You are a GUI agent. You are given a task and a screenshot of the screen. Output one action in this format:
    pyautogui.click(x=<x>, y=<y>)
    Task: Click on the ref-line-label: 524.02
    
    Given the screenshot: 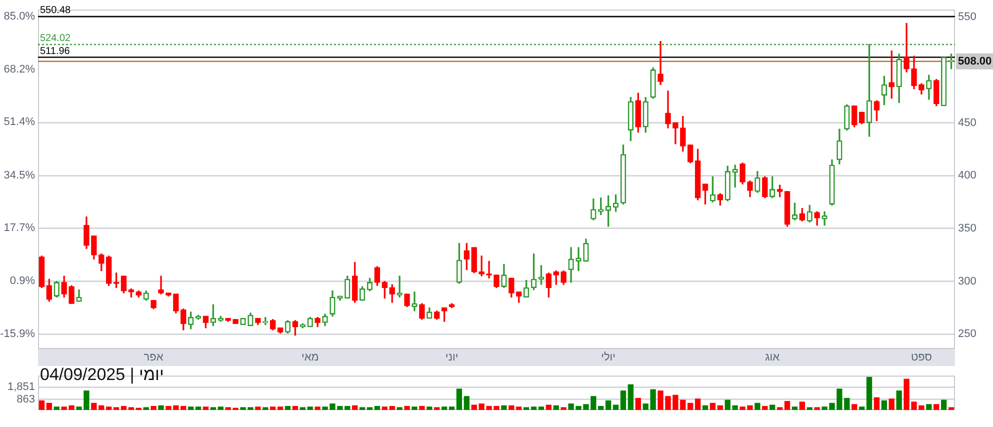 What is the action you would take?
    pyautogui.click(x=56, y=38)
    